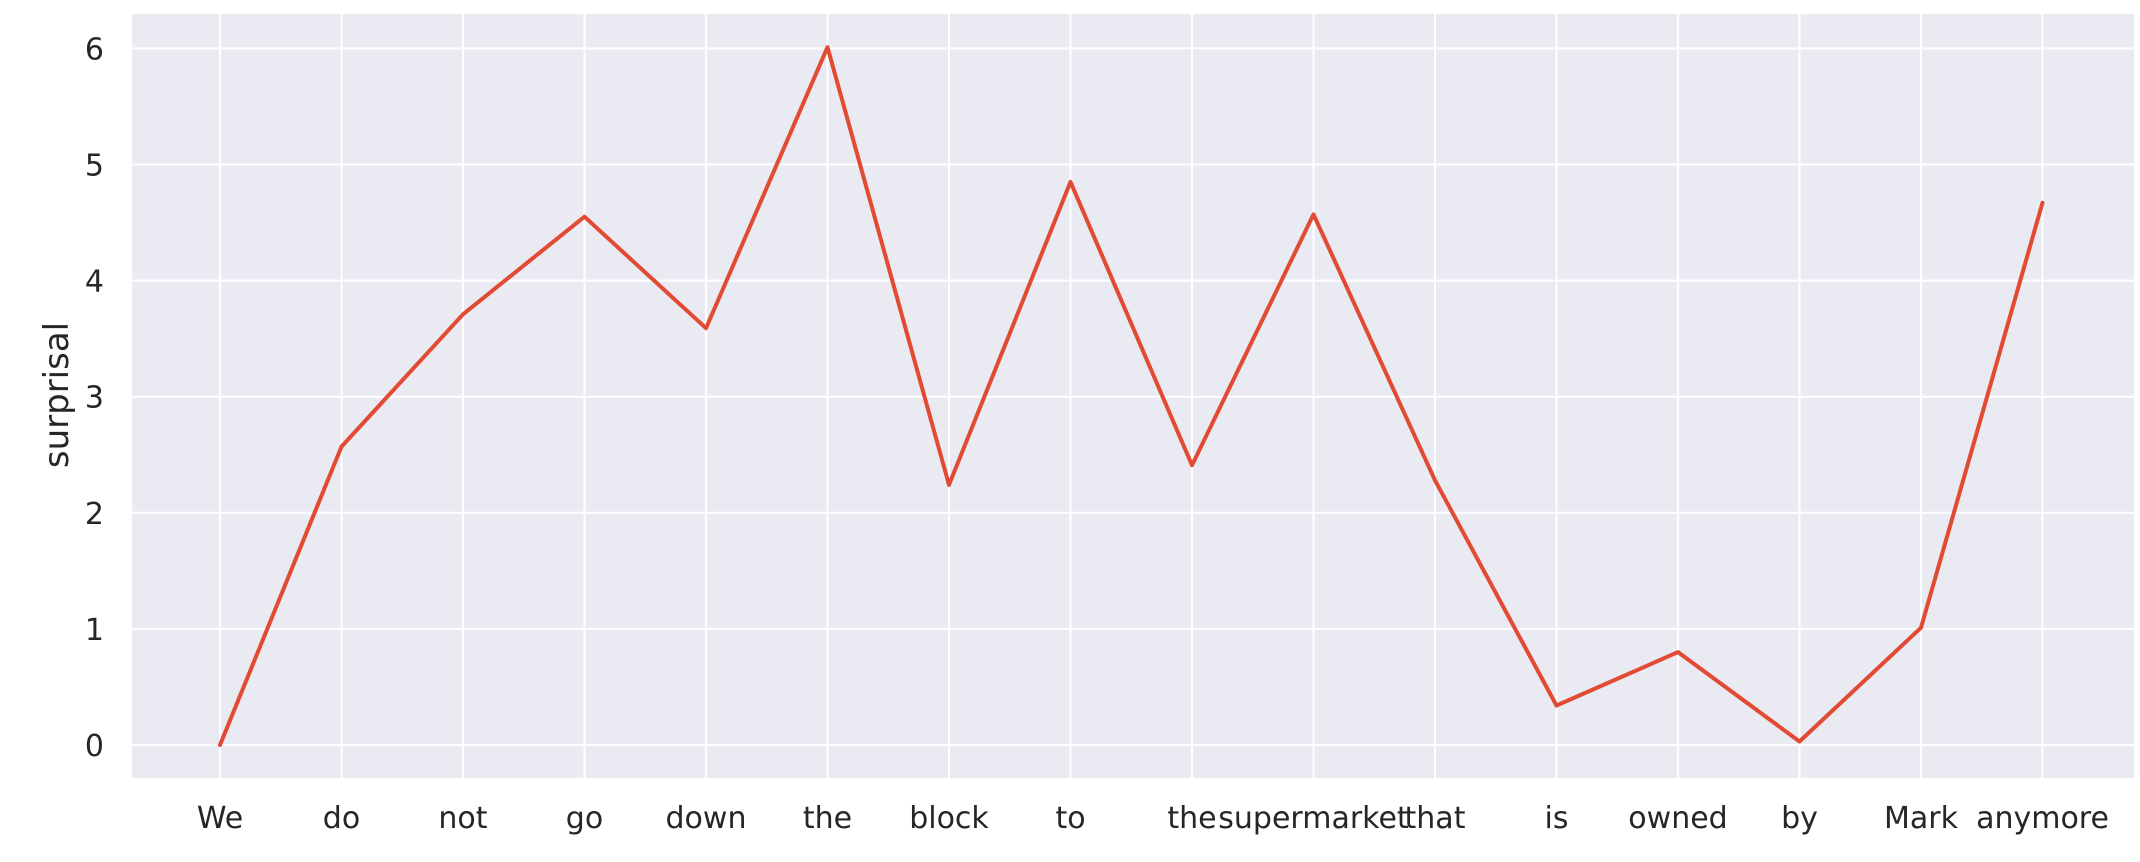 The height and width of the screenshot is (862, 2140). I want to click on x-tick-label: do, so click(341, 818).